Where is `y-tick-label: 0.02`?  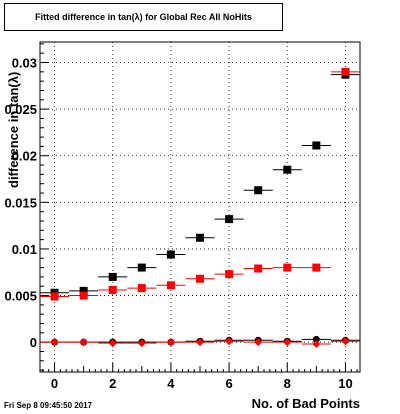
y-tick-label: 0.02 is located at coordinates (24, 156).